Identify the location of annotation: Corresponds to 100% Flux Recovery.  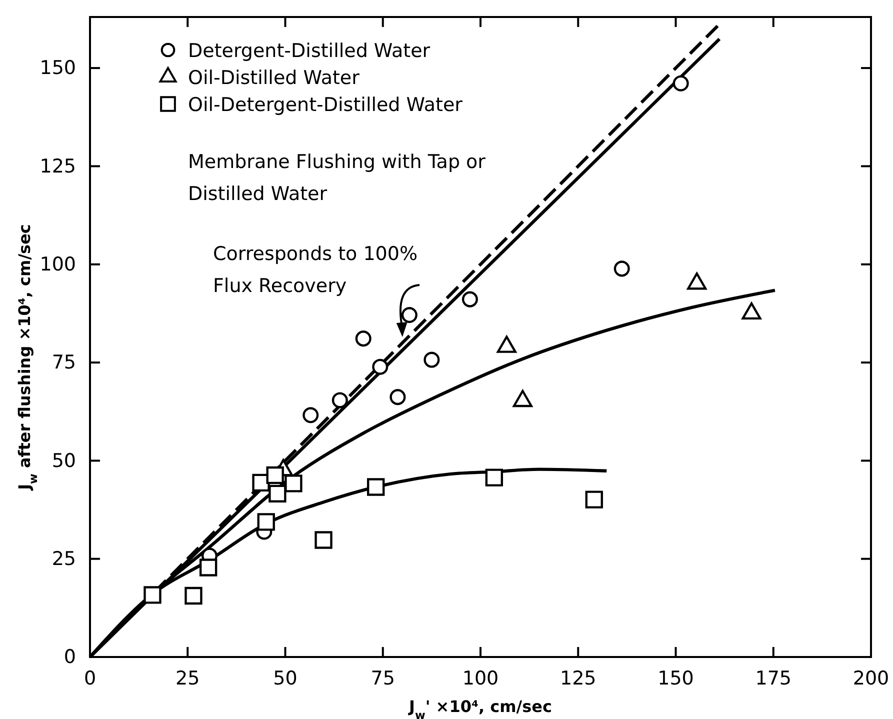
(315, 270).